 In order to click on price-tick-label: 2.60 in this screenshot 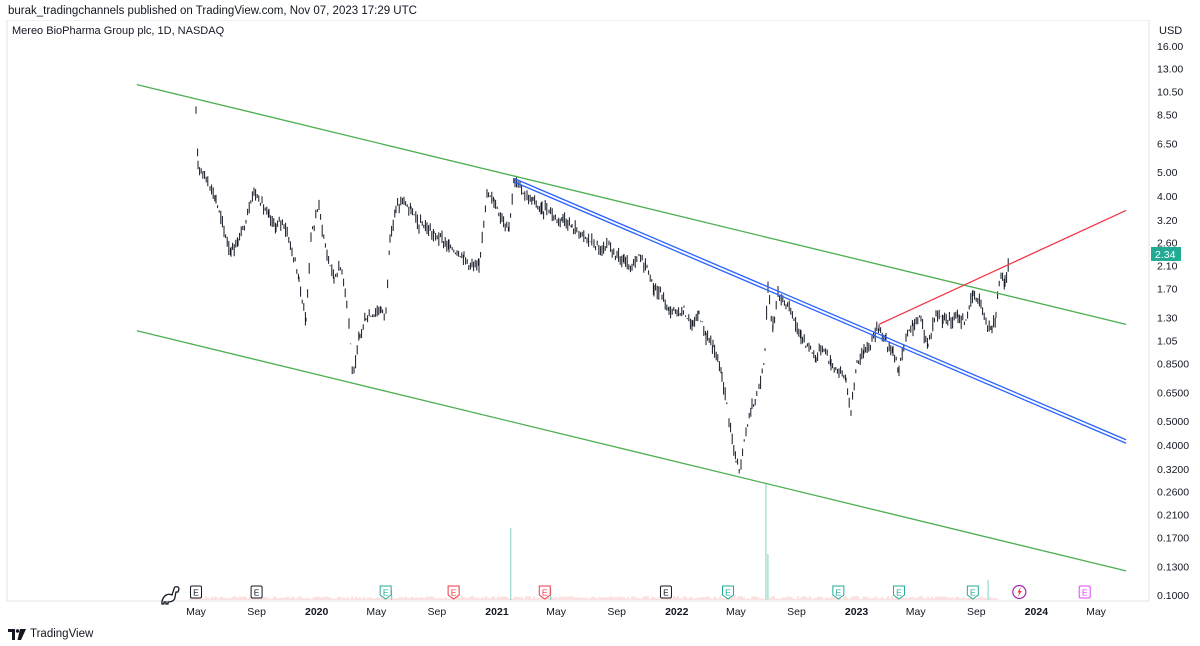, I will do `click(1167, 244)`.